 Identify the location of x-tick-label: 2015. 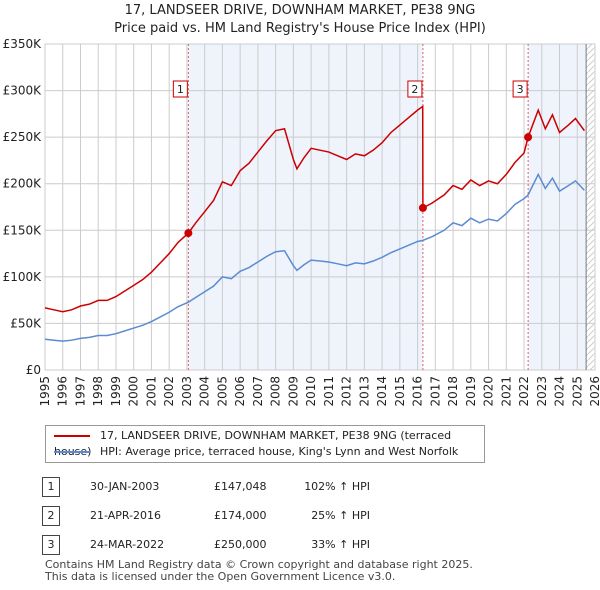
(400, 391).